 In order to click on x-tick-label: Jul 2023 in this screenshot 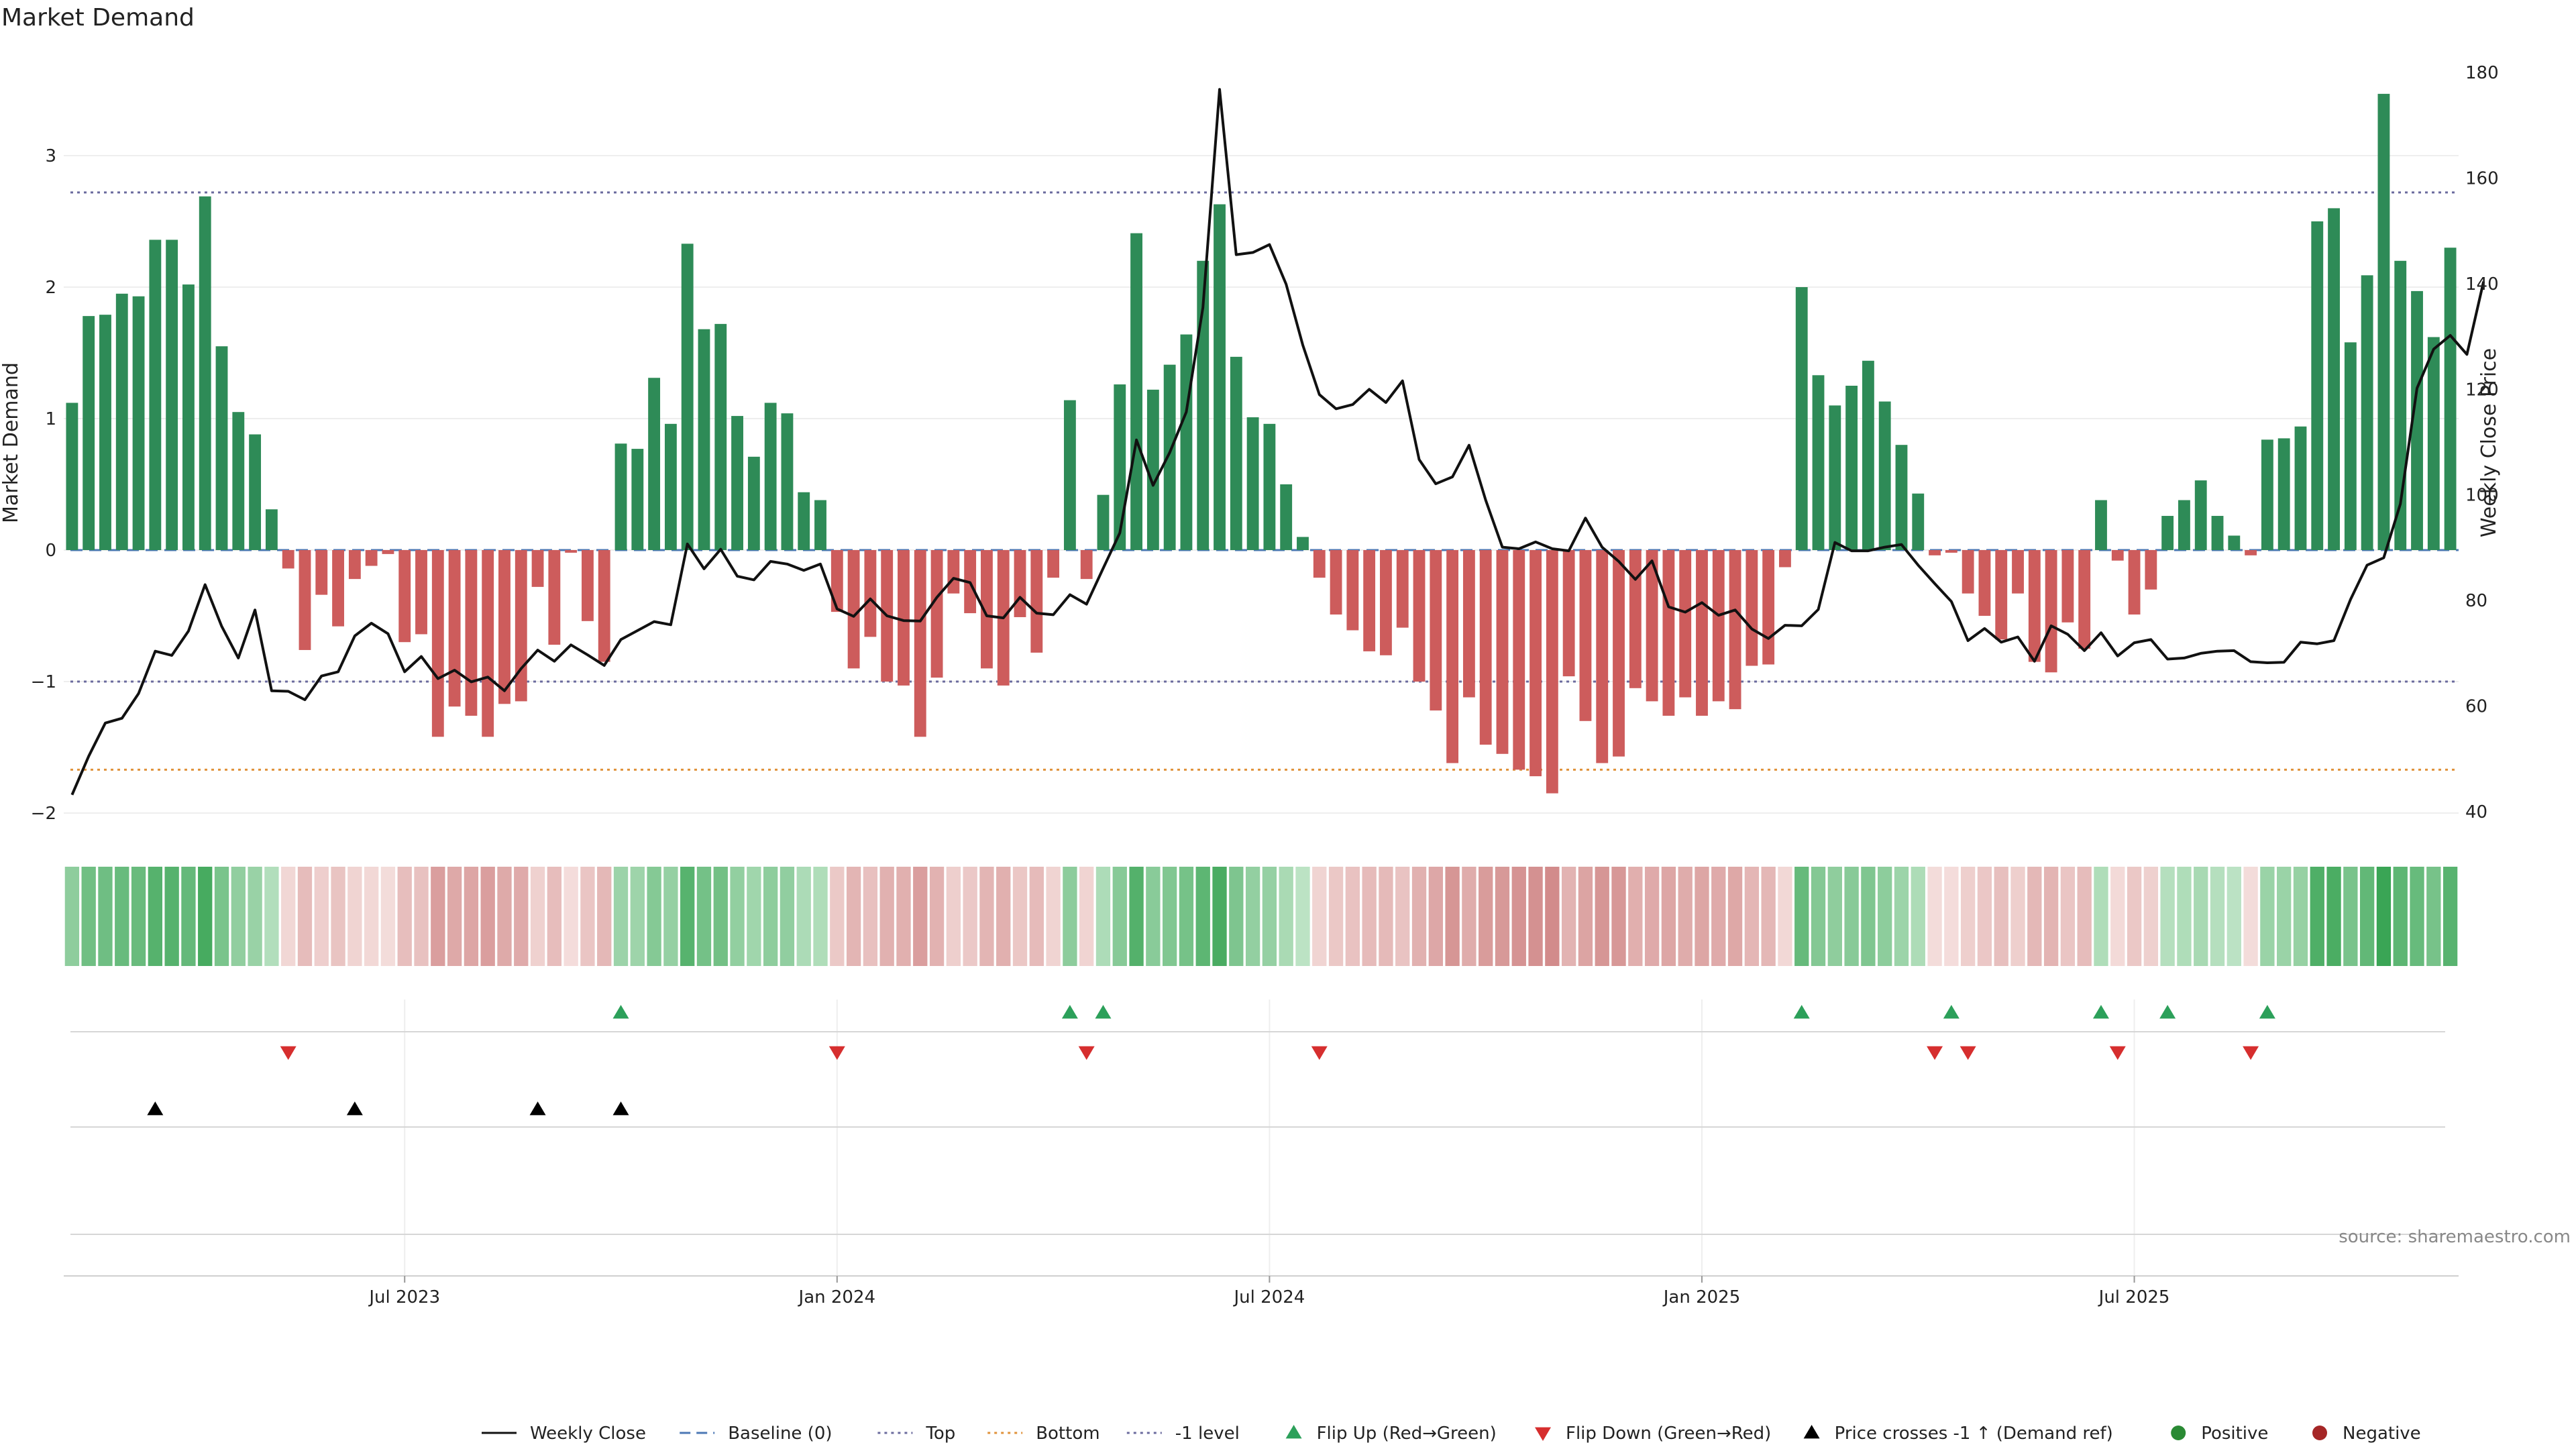, I will do `click(404, 1297)`.